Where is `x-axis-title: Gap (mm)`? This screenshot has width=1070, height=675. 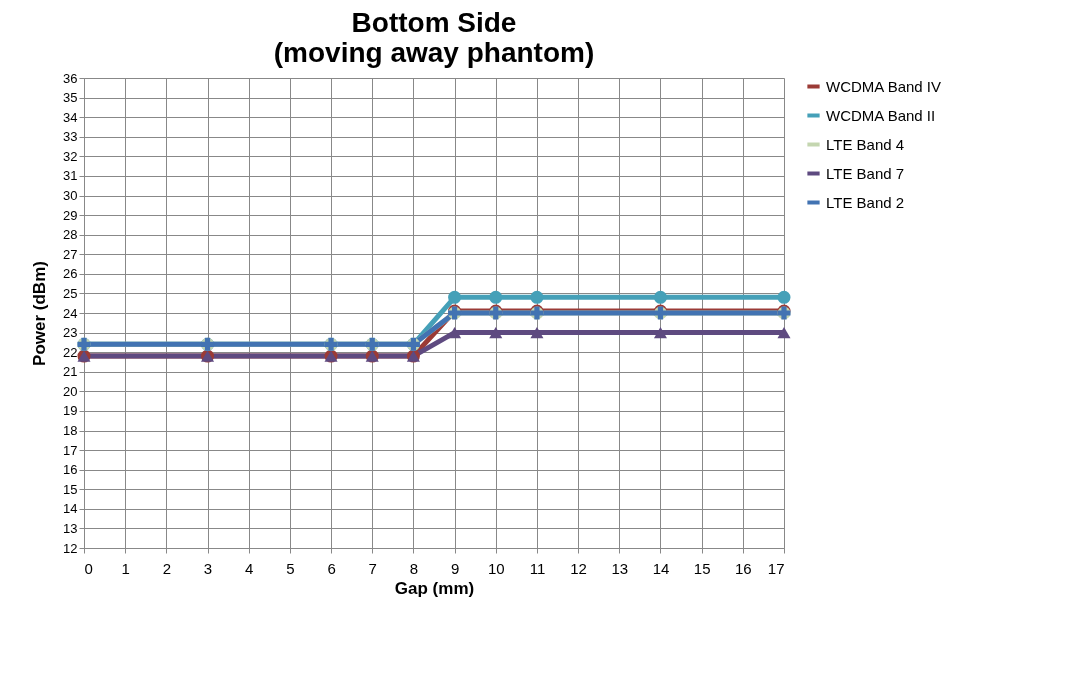
x-axis-title: Gap (mm) is located at coordinates (434, 588).